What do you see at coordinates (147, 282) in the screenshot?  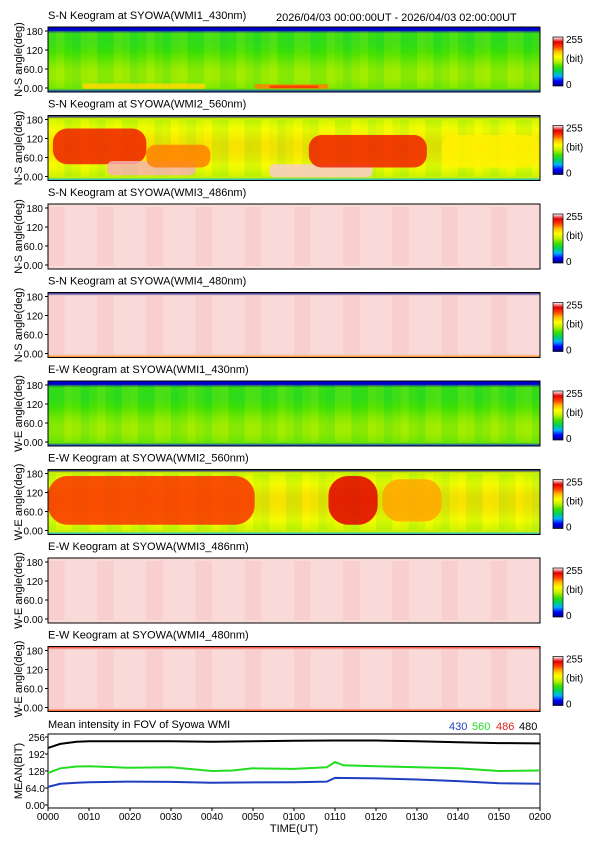 I see `panel-title: S-N Keogram at SYOWA(WMI4_480nm)` at bounding box center [147, 282].